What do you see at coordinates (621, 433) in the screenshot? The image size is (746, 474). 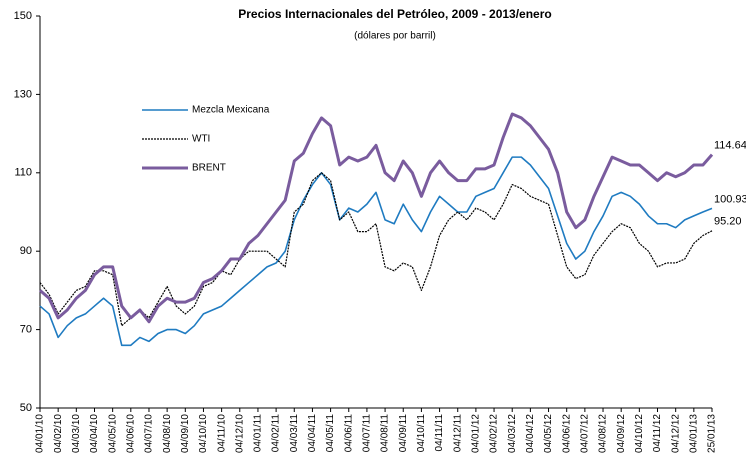 I see `x-tick-label: 04/09/12` at bounding box center [621, 433].